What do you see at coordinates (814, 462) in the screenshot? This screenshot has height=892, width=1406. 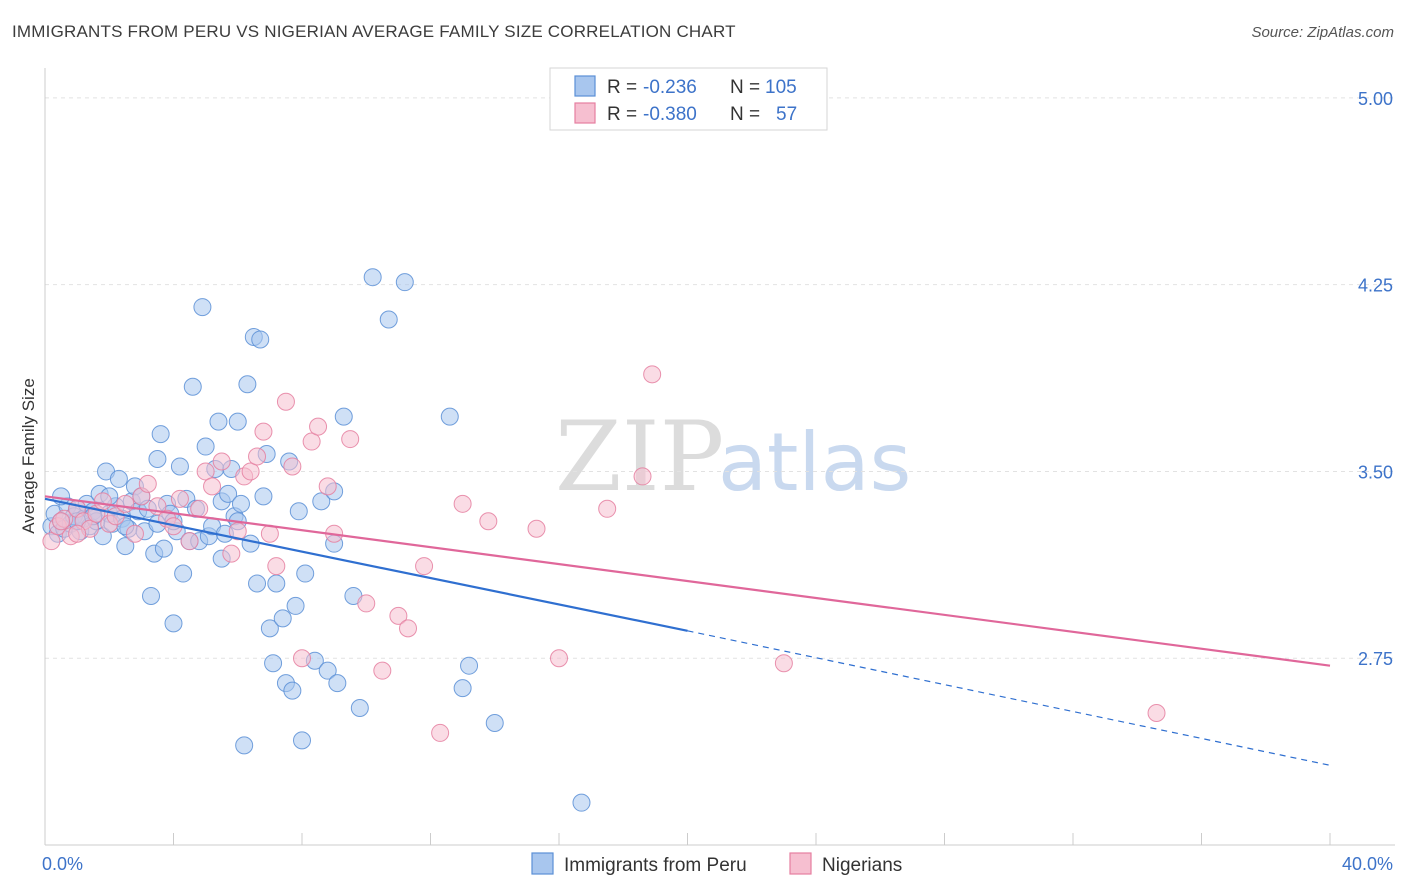 I see `watermark-atlas: atlas` at bounding box center [814, 462].